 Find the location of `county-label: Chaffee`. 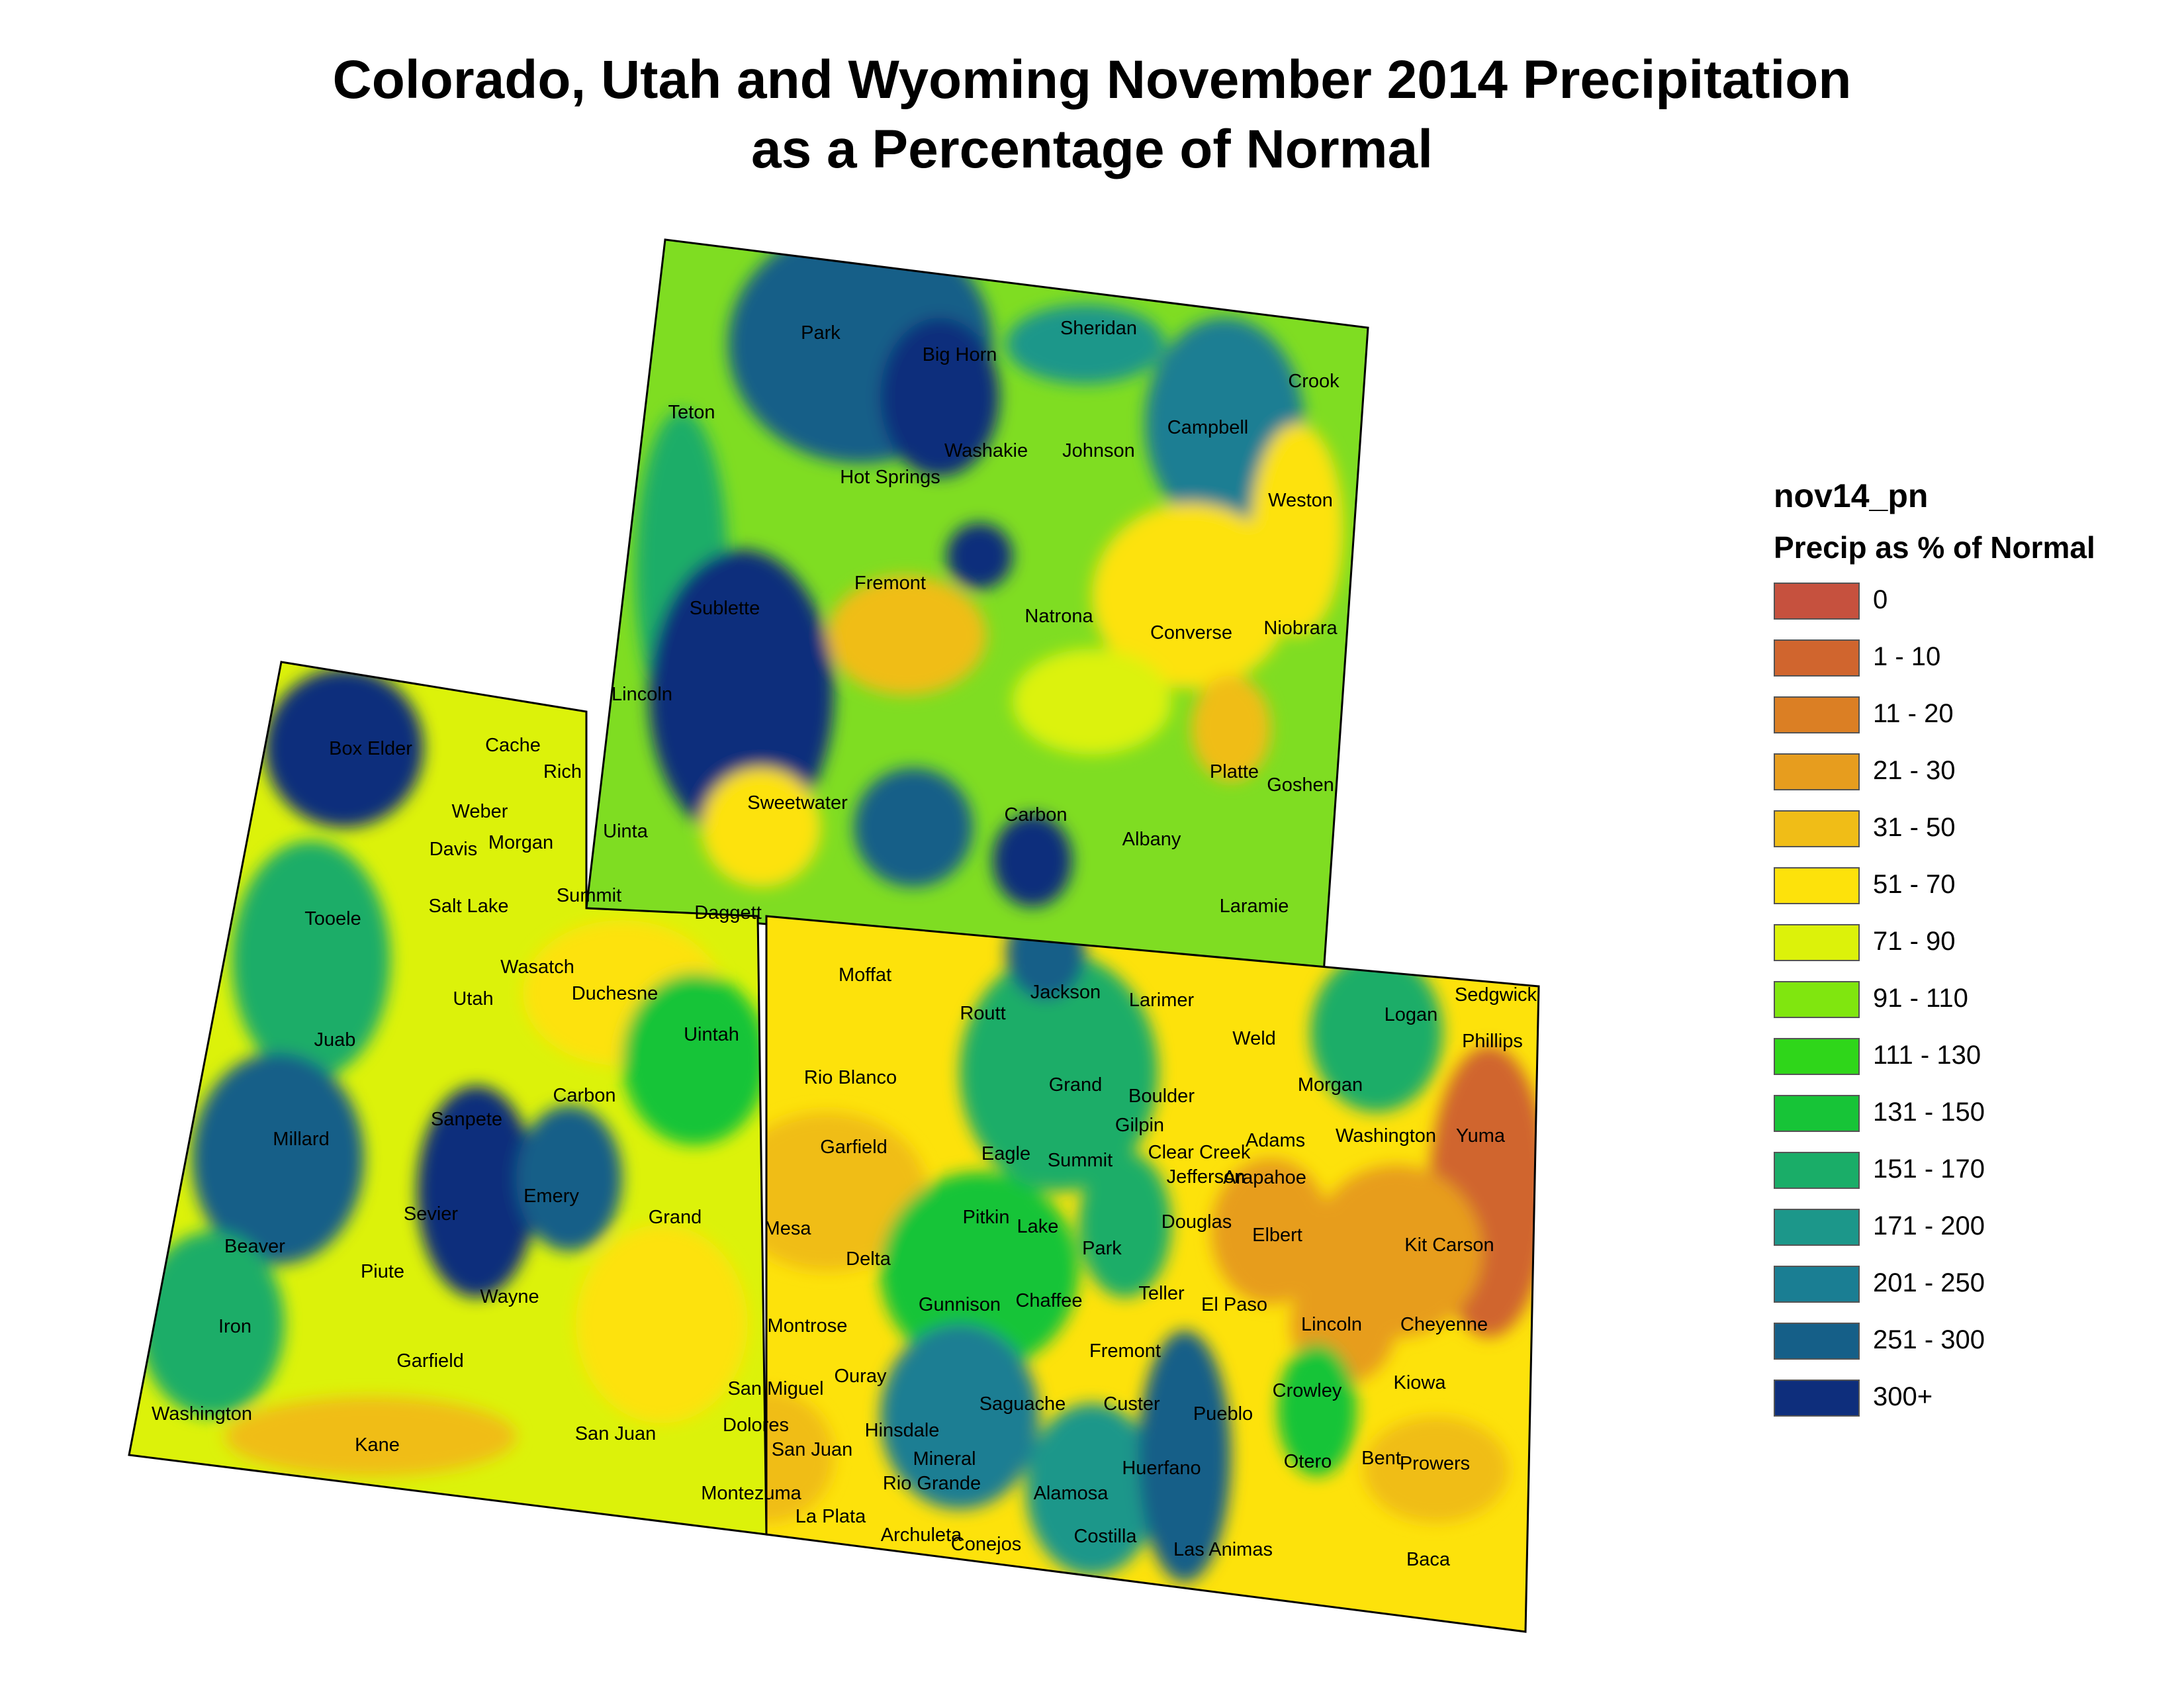

county-label: Chaffee is located at coordinates (1048, 1300).